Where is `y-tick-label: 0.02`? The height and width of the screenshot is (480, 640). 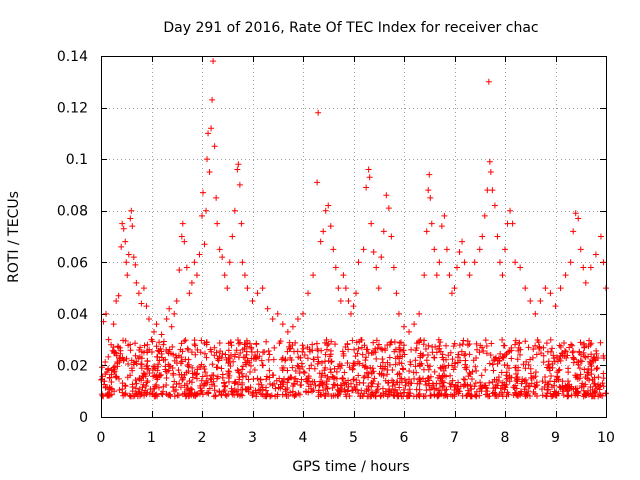
y-tick-label: 0.02 is located at coordinates (72, 366).